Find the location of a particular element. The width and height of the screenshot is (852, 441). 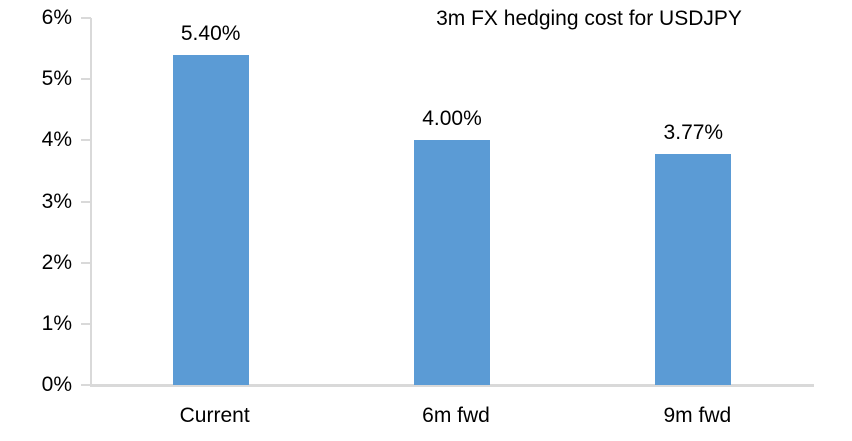

bar-6m-fwd is located at coordinates (452, 262).